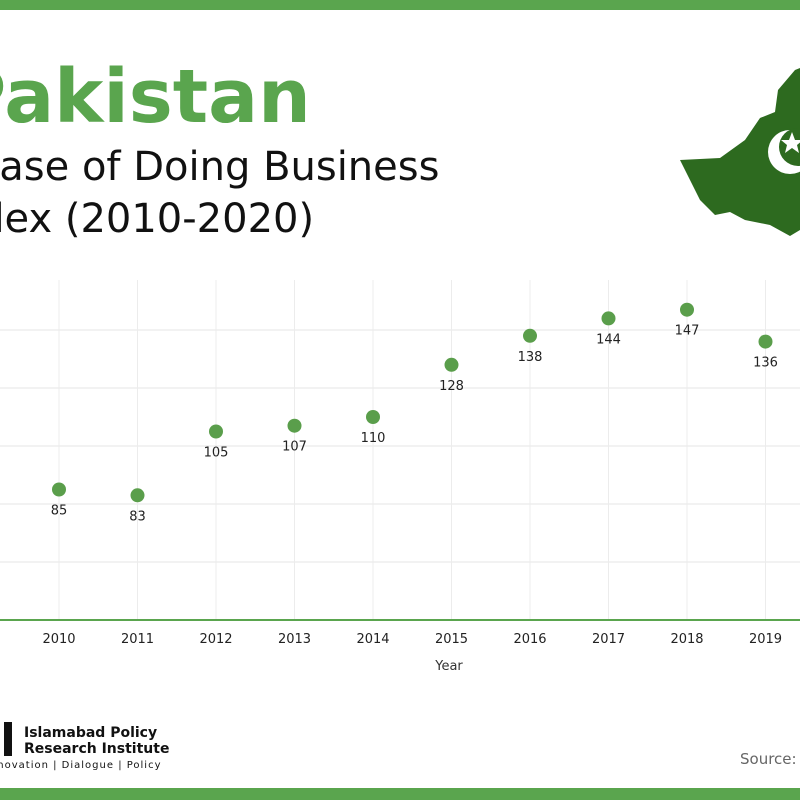  Describe the element at coordinates (157, 219) in the screenshot. I see `subtitle: Index (2010-2020)` at that location.